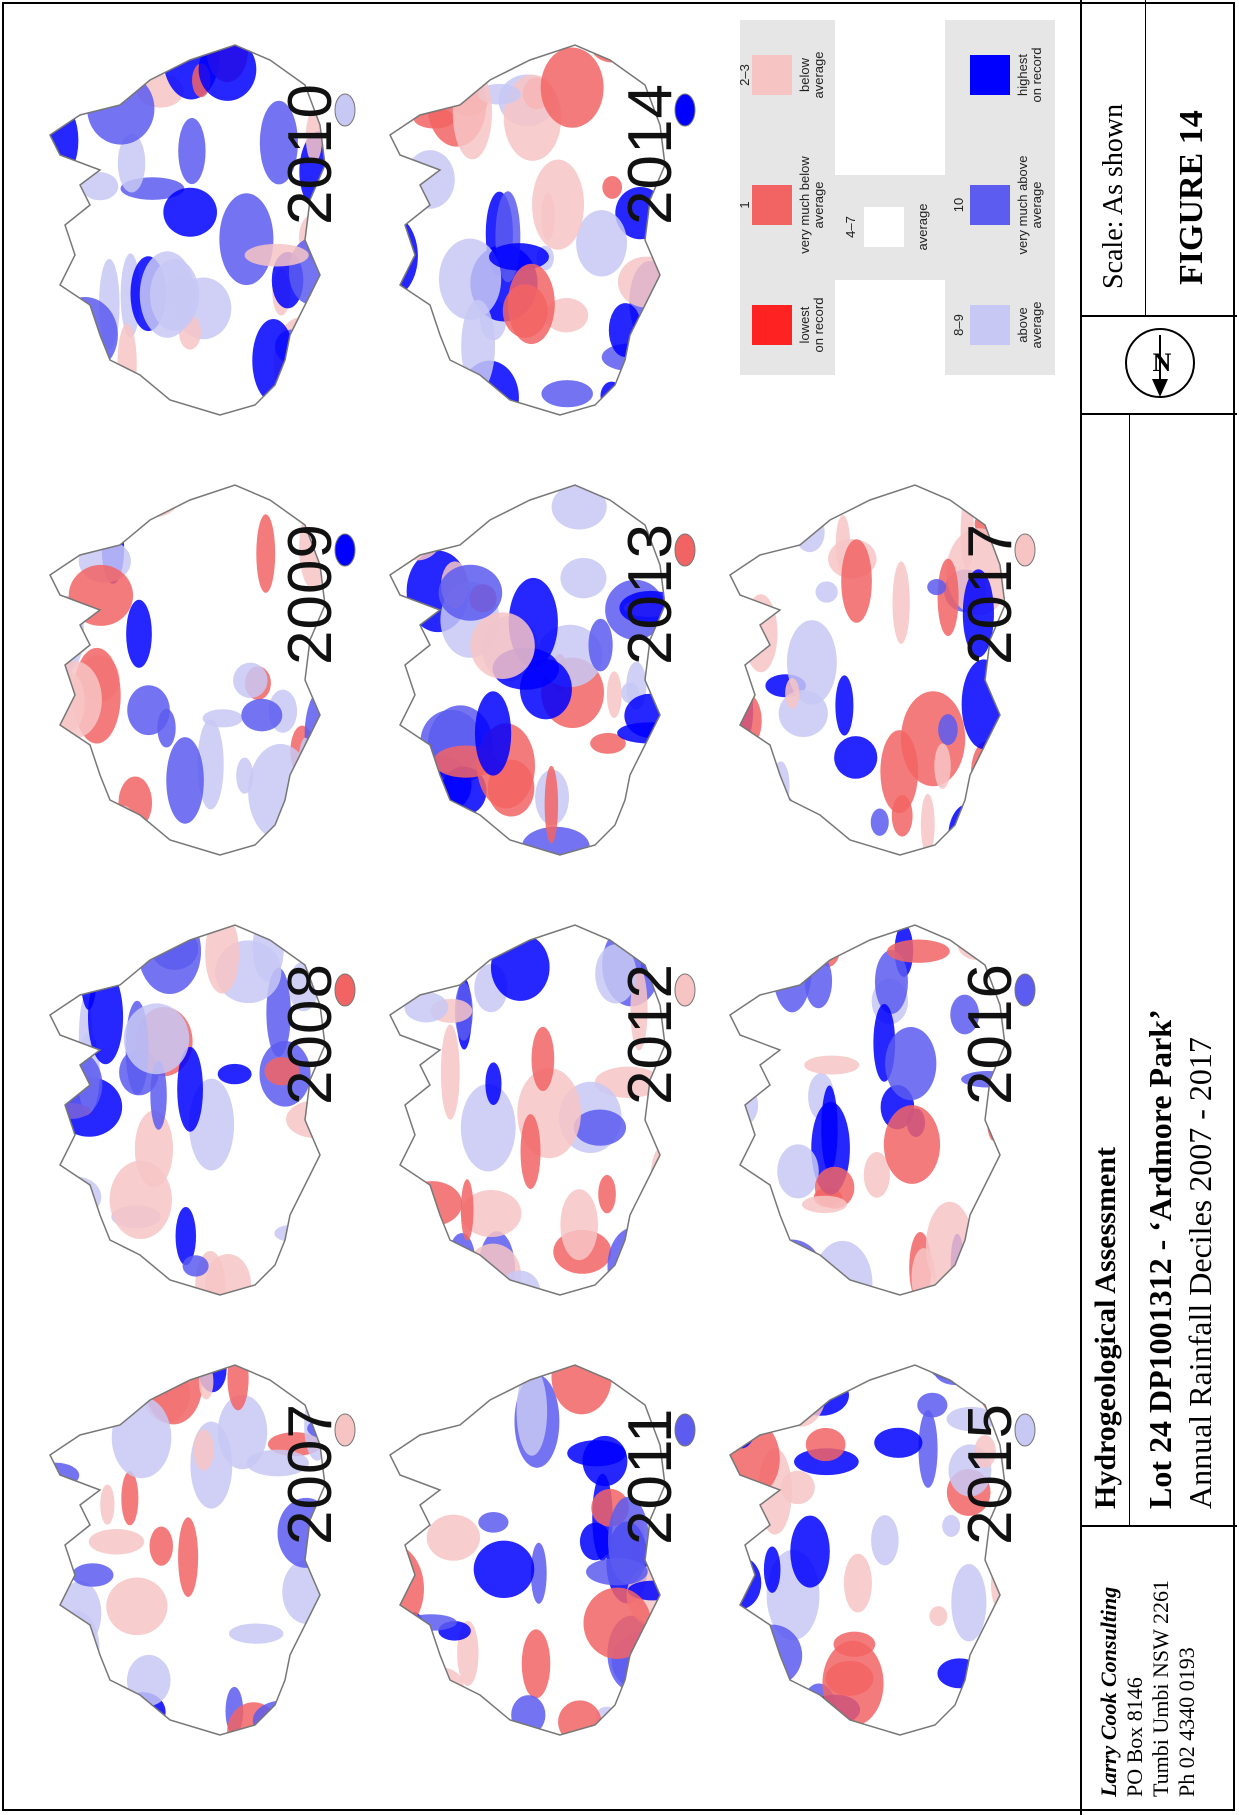 This screenshot has height=1815, width=1239. Describe the element at coordinates (922, 227) in the screenshot. I see `legend-label-average: average` at that location.